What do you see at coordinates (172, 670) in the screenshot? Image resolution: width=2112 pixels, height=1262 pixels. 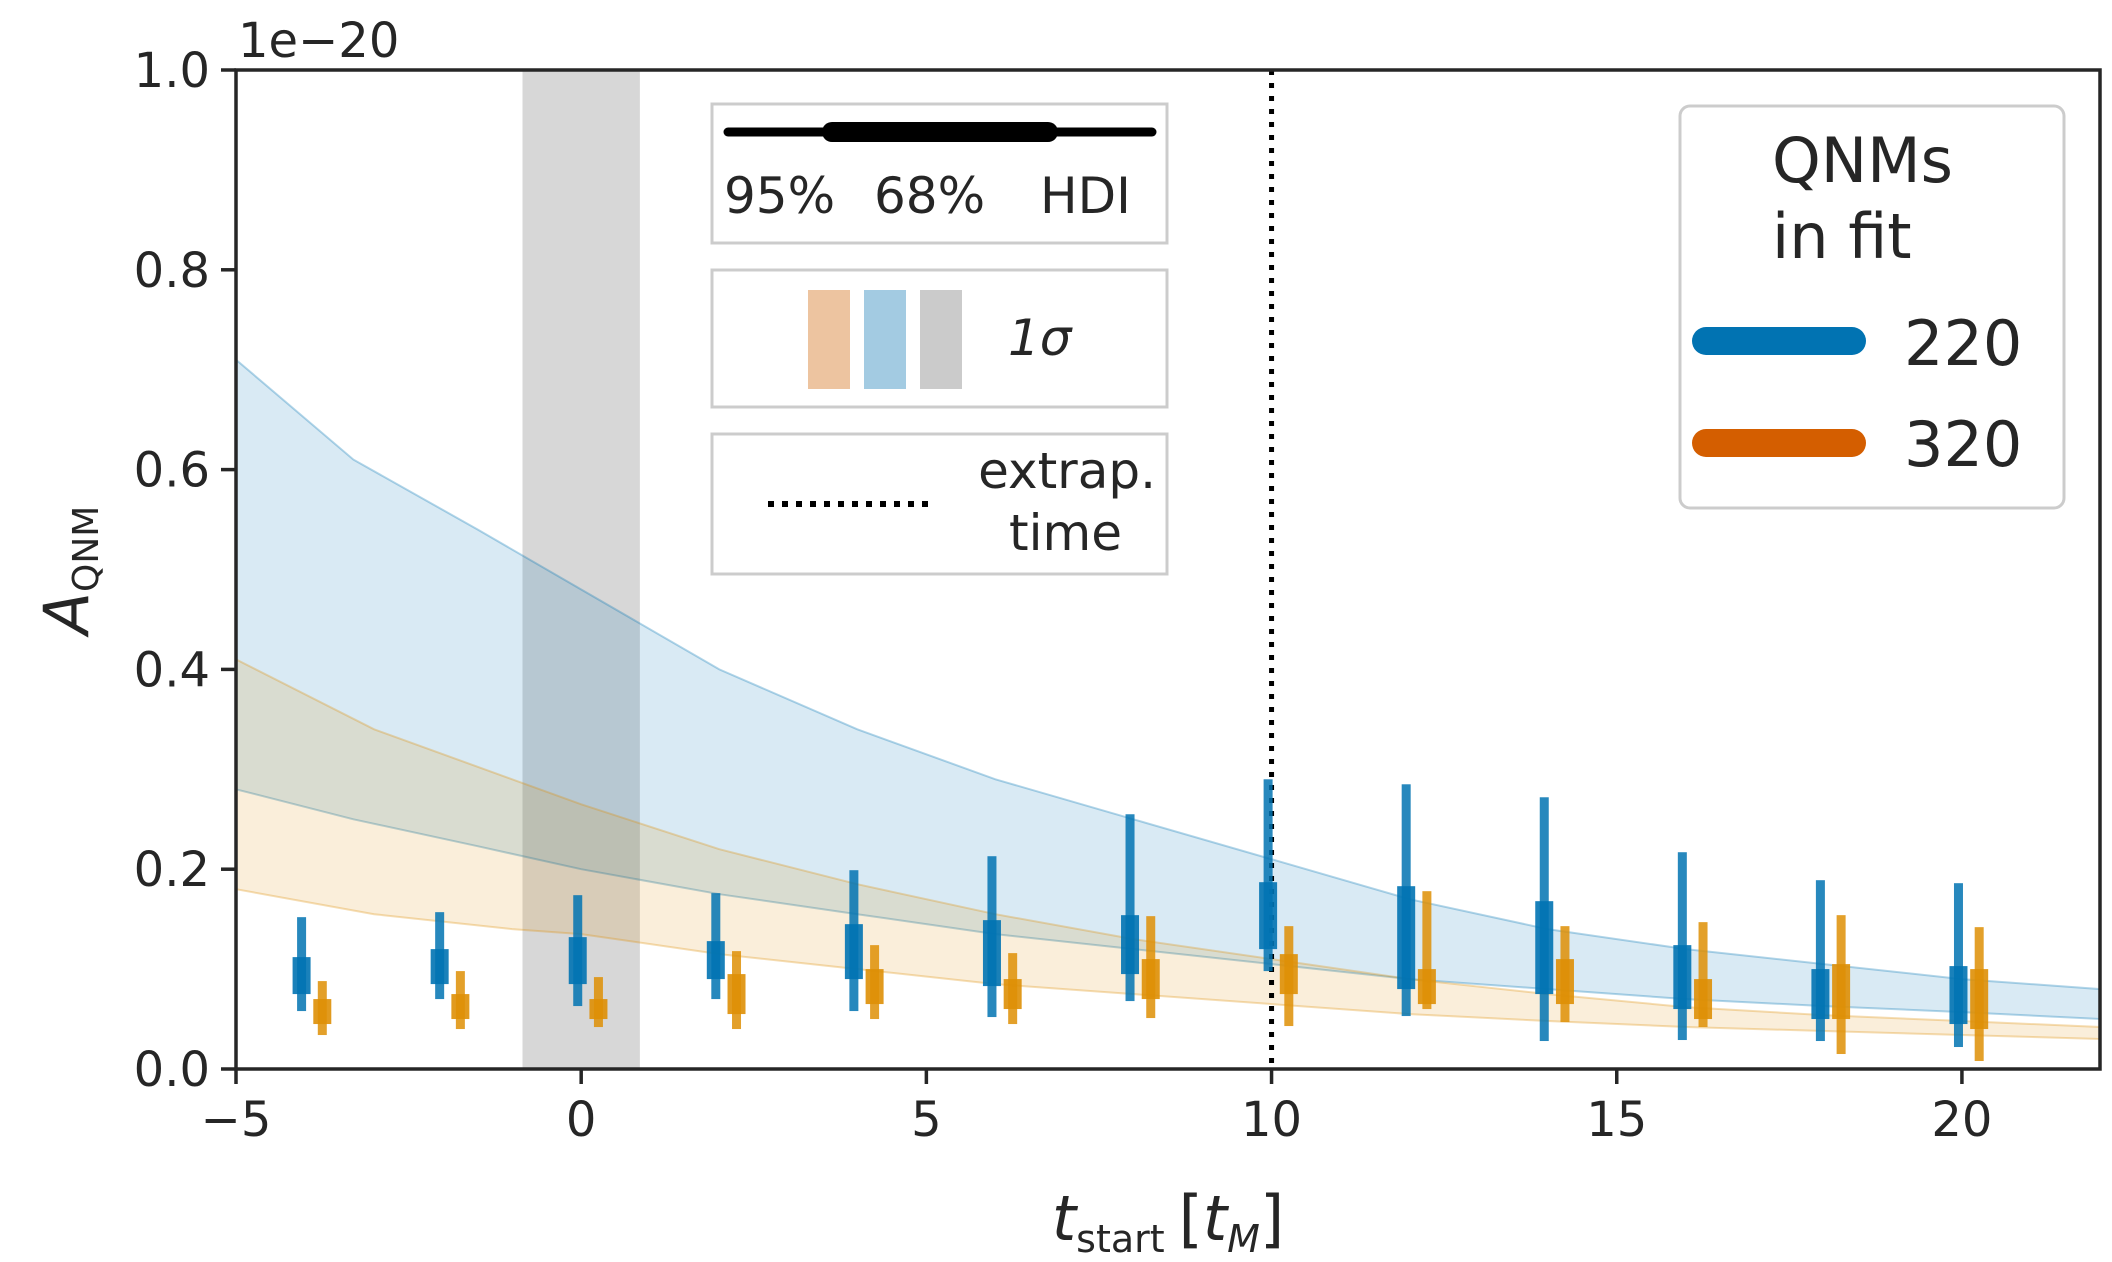 I see `y-tick-label-2: 0.4` at bounding box center [172, 670].